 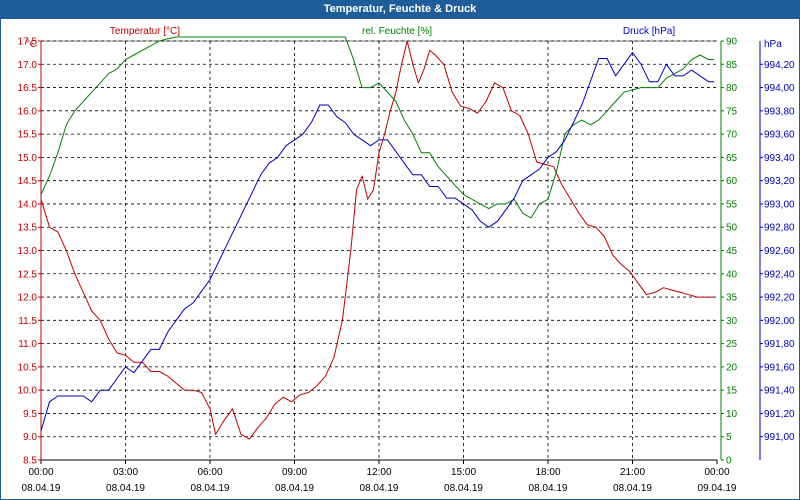 What do you see at coordinates (779, 391) in the screenshot?
I see `pressure-tick-label: 991,40` at bounding box center [779, 391].